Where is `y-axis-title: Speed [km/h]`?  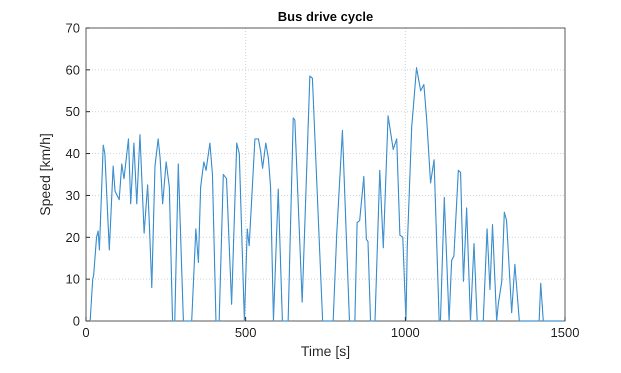
y-axis-title: Speed [km/h] is located at coordinates (45, 174).